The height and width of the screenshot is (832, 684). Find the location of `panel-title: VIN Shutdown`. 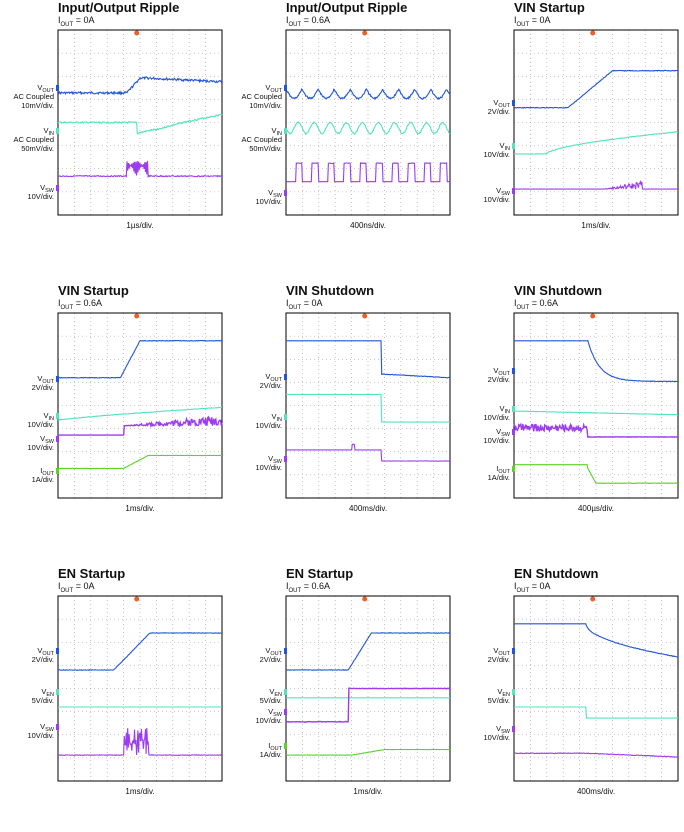

panel-title: VIN Shutdown is located at coordinates (330, 290).